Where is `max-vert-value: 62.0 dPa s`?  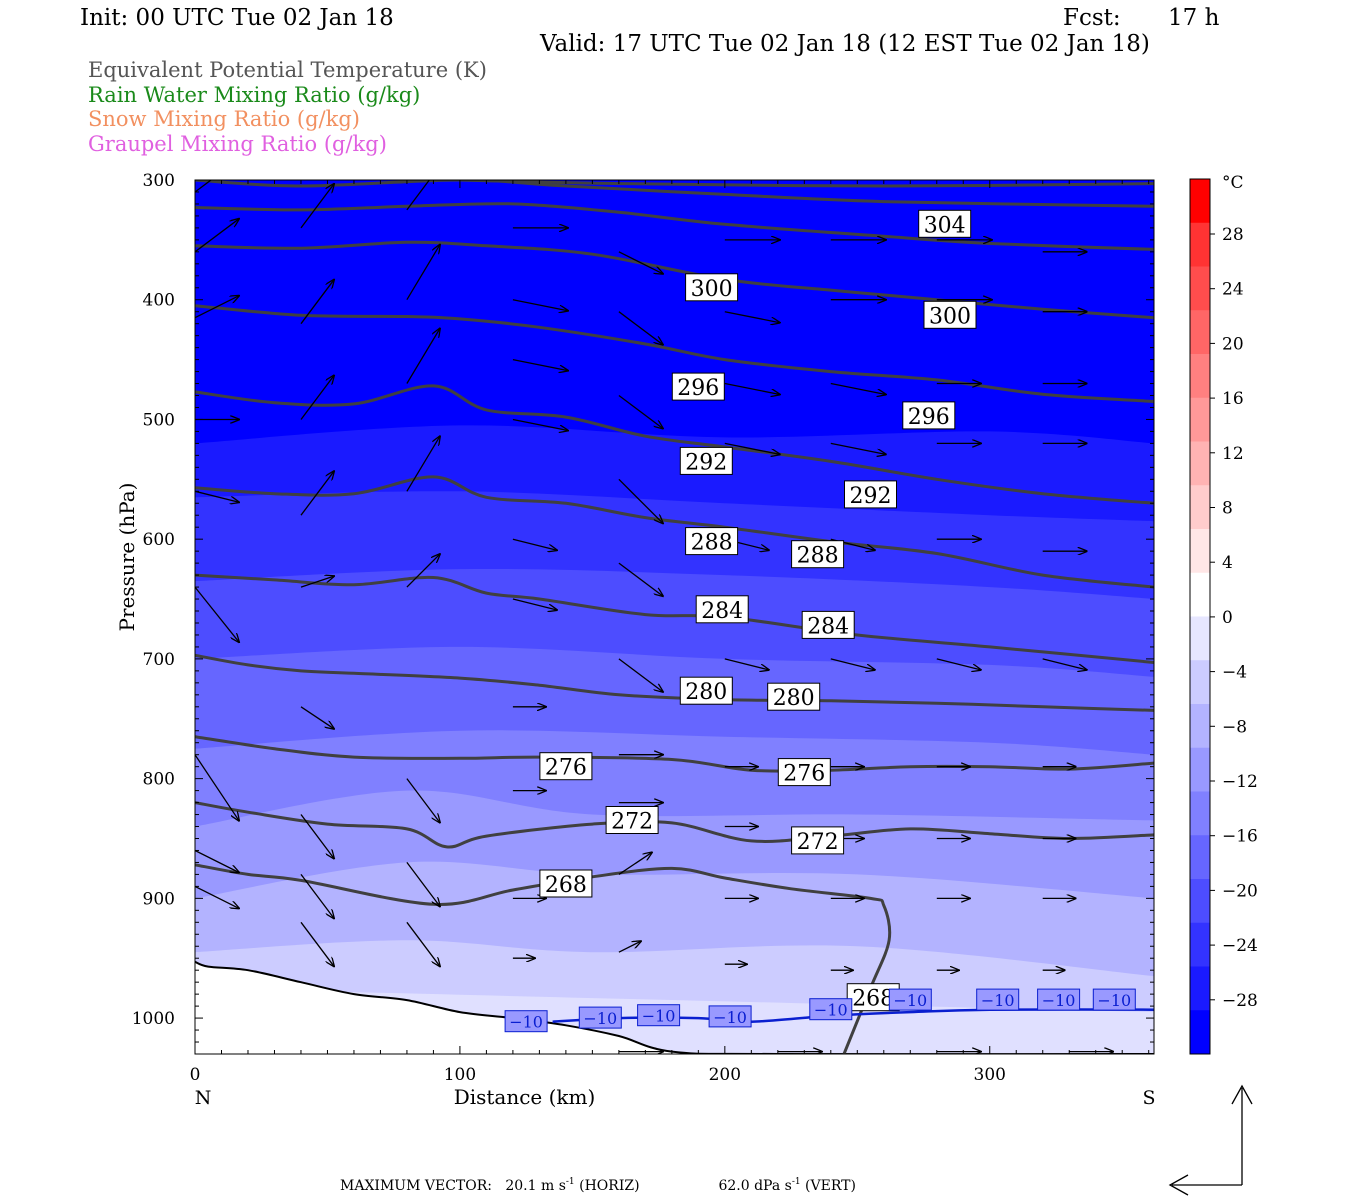 max-vert-value: 62.0 dPa s is located at coordinates (755, 1185).